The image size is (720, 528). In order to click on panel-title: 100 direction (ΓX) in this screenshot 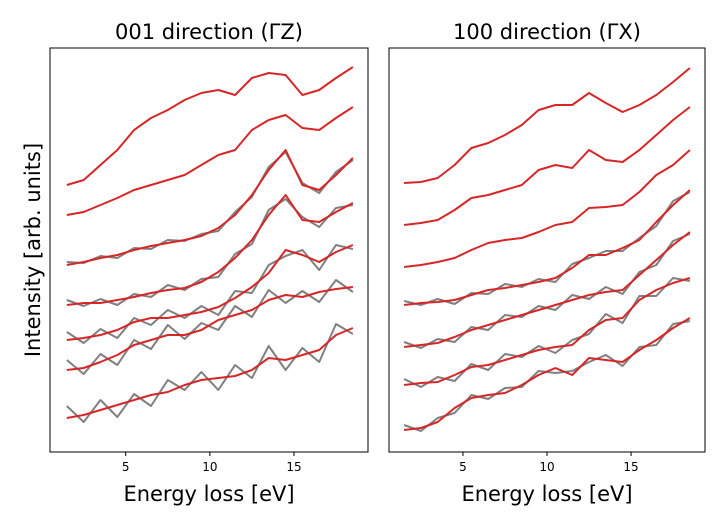, I will do `click(547, 32)`.